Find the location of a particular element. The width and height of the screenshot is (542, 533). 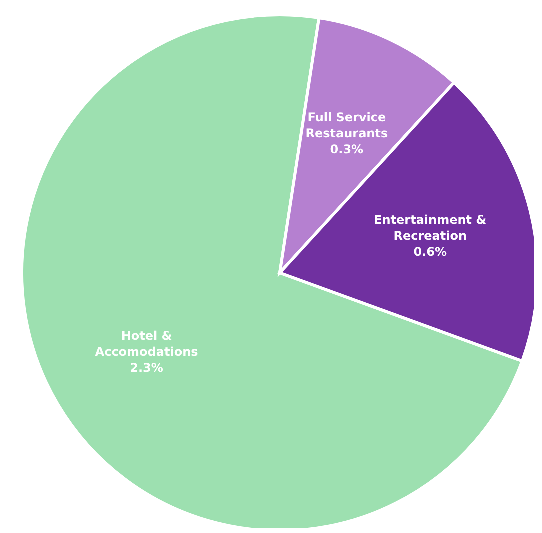

slice-label: Hotel & Accomodations is located at coordinates (146, 343).